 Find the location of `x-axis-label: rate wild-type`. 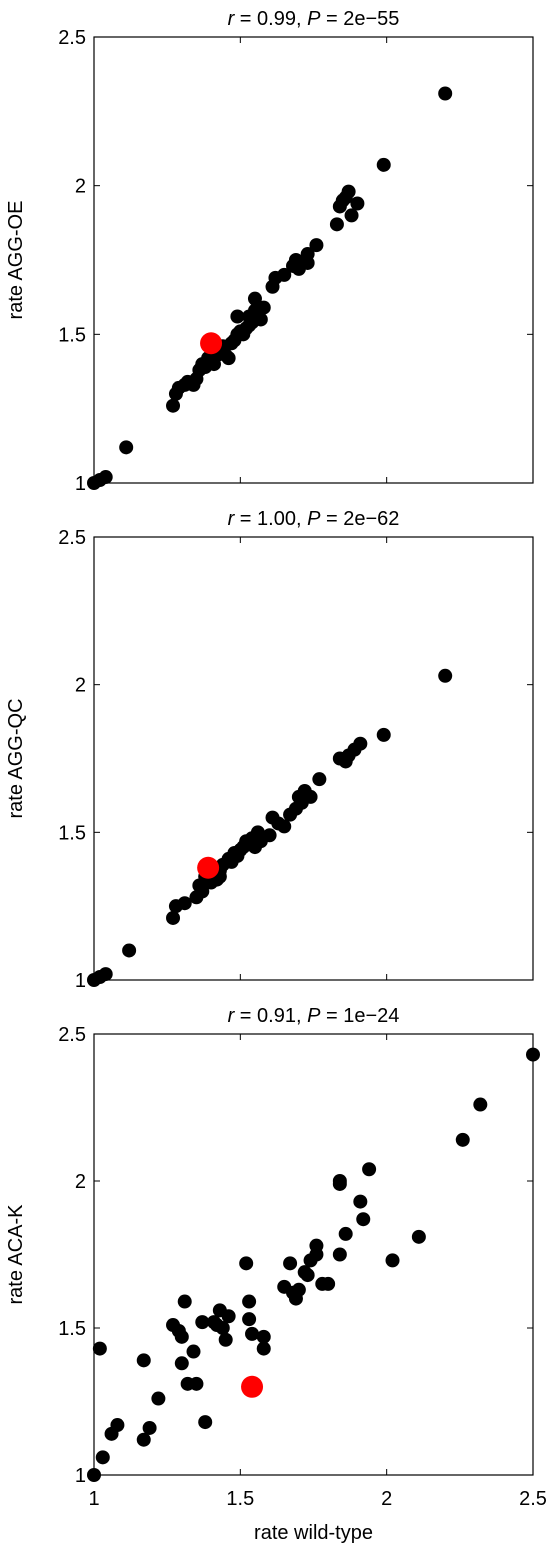

x-axis-label: rate wild-type is located at coordinates (313, 1533).